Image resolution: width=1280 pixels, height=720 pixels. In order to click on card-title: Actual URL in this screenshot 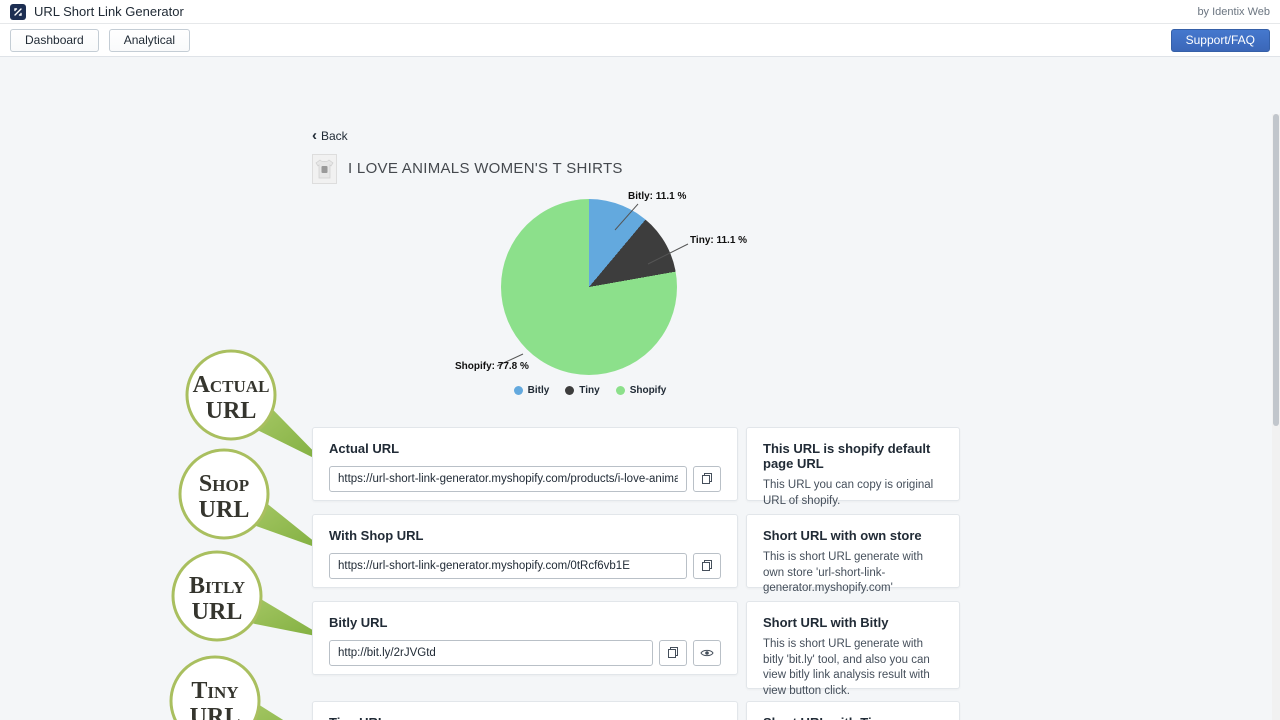, I will do `click(364, 448)`.